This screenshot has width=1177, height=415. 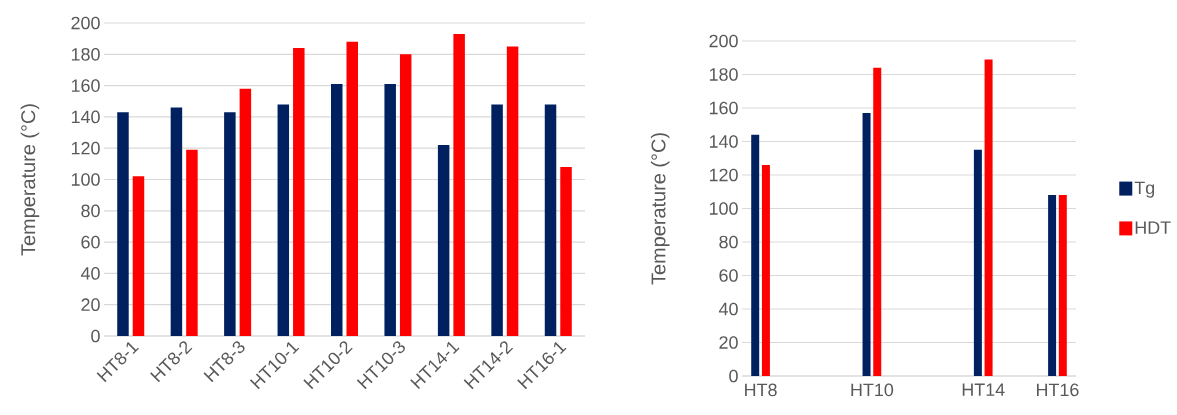 What do you see at coordinates (983, 389) in the screenshot?
I see `x-tick-label: HT14` at bounding box center [983, 389].